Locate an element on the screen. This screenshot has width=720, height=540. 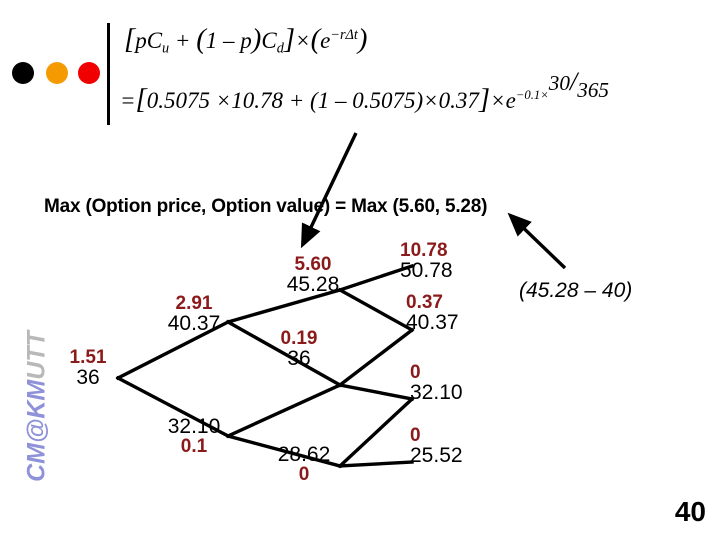
formula-paren-open: ( is located at coordinates (201, 39).